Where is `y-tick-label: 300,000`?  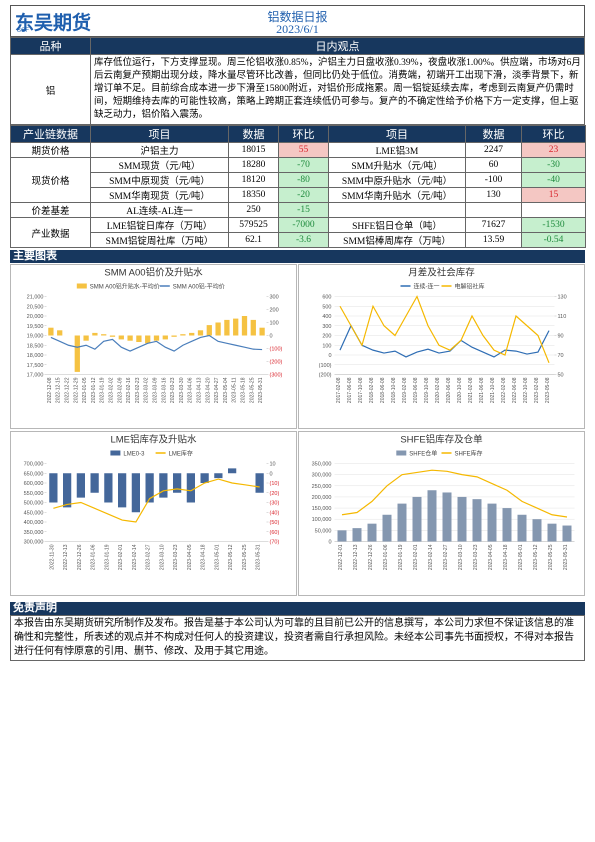
y-tick-label: 300,000 is located at coordinates (322, 476).